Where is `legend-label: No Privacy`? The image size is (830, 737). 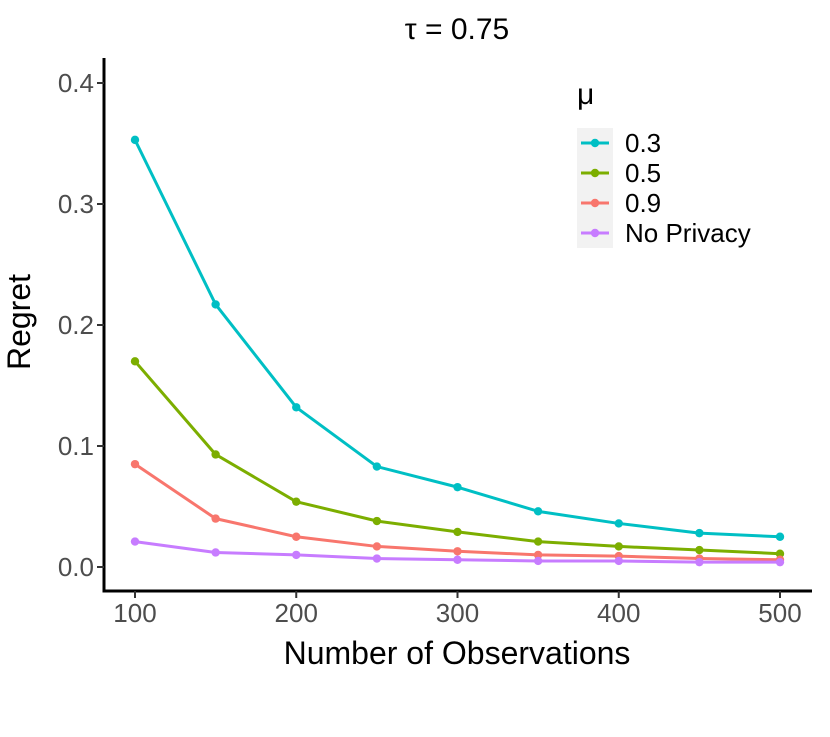 legend-label: No Privacy is located at coordinates (688, 233).